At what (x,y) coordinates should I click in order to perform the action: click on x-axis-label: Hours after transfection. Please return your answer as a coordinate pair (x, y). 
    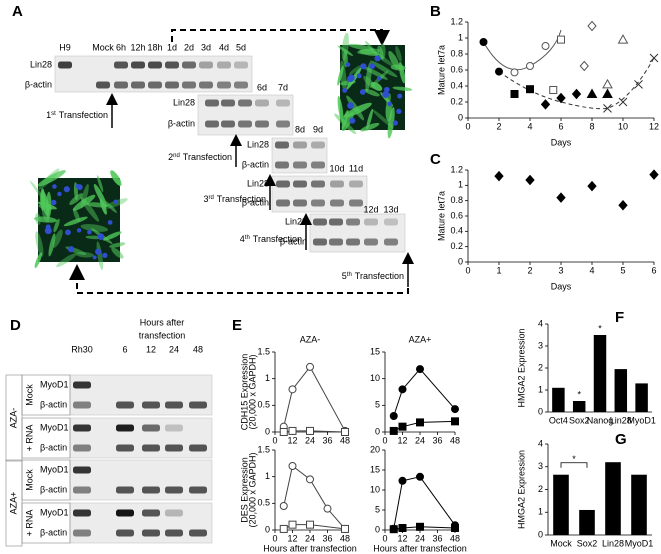
    Looking at the image, I should click on (310, 548).